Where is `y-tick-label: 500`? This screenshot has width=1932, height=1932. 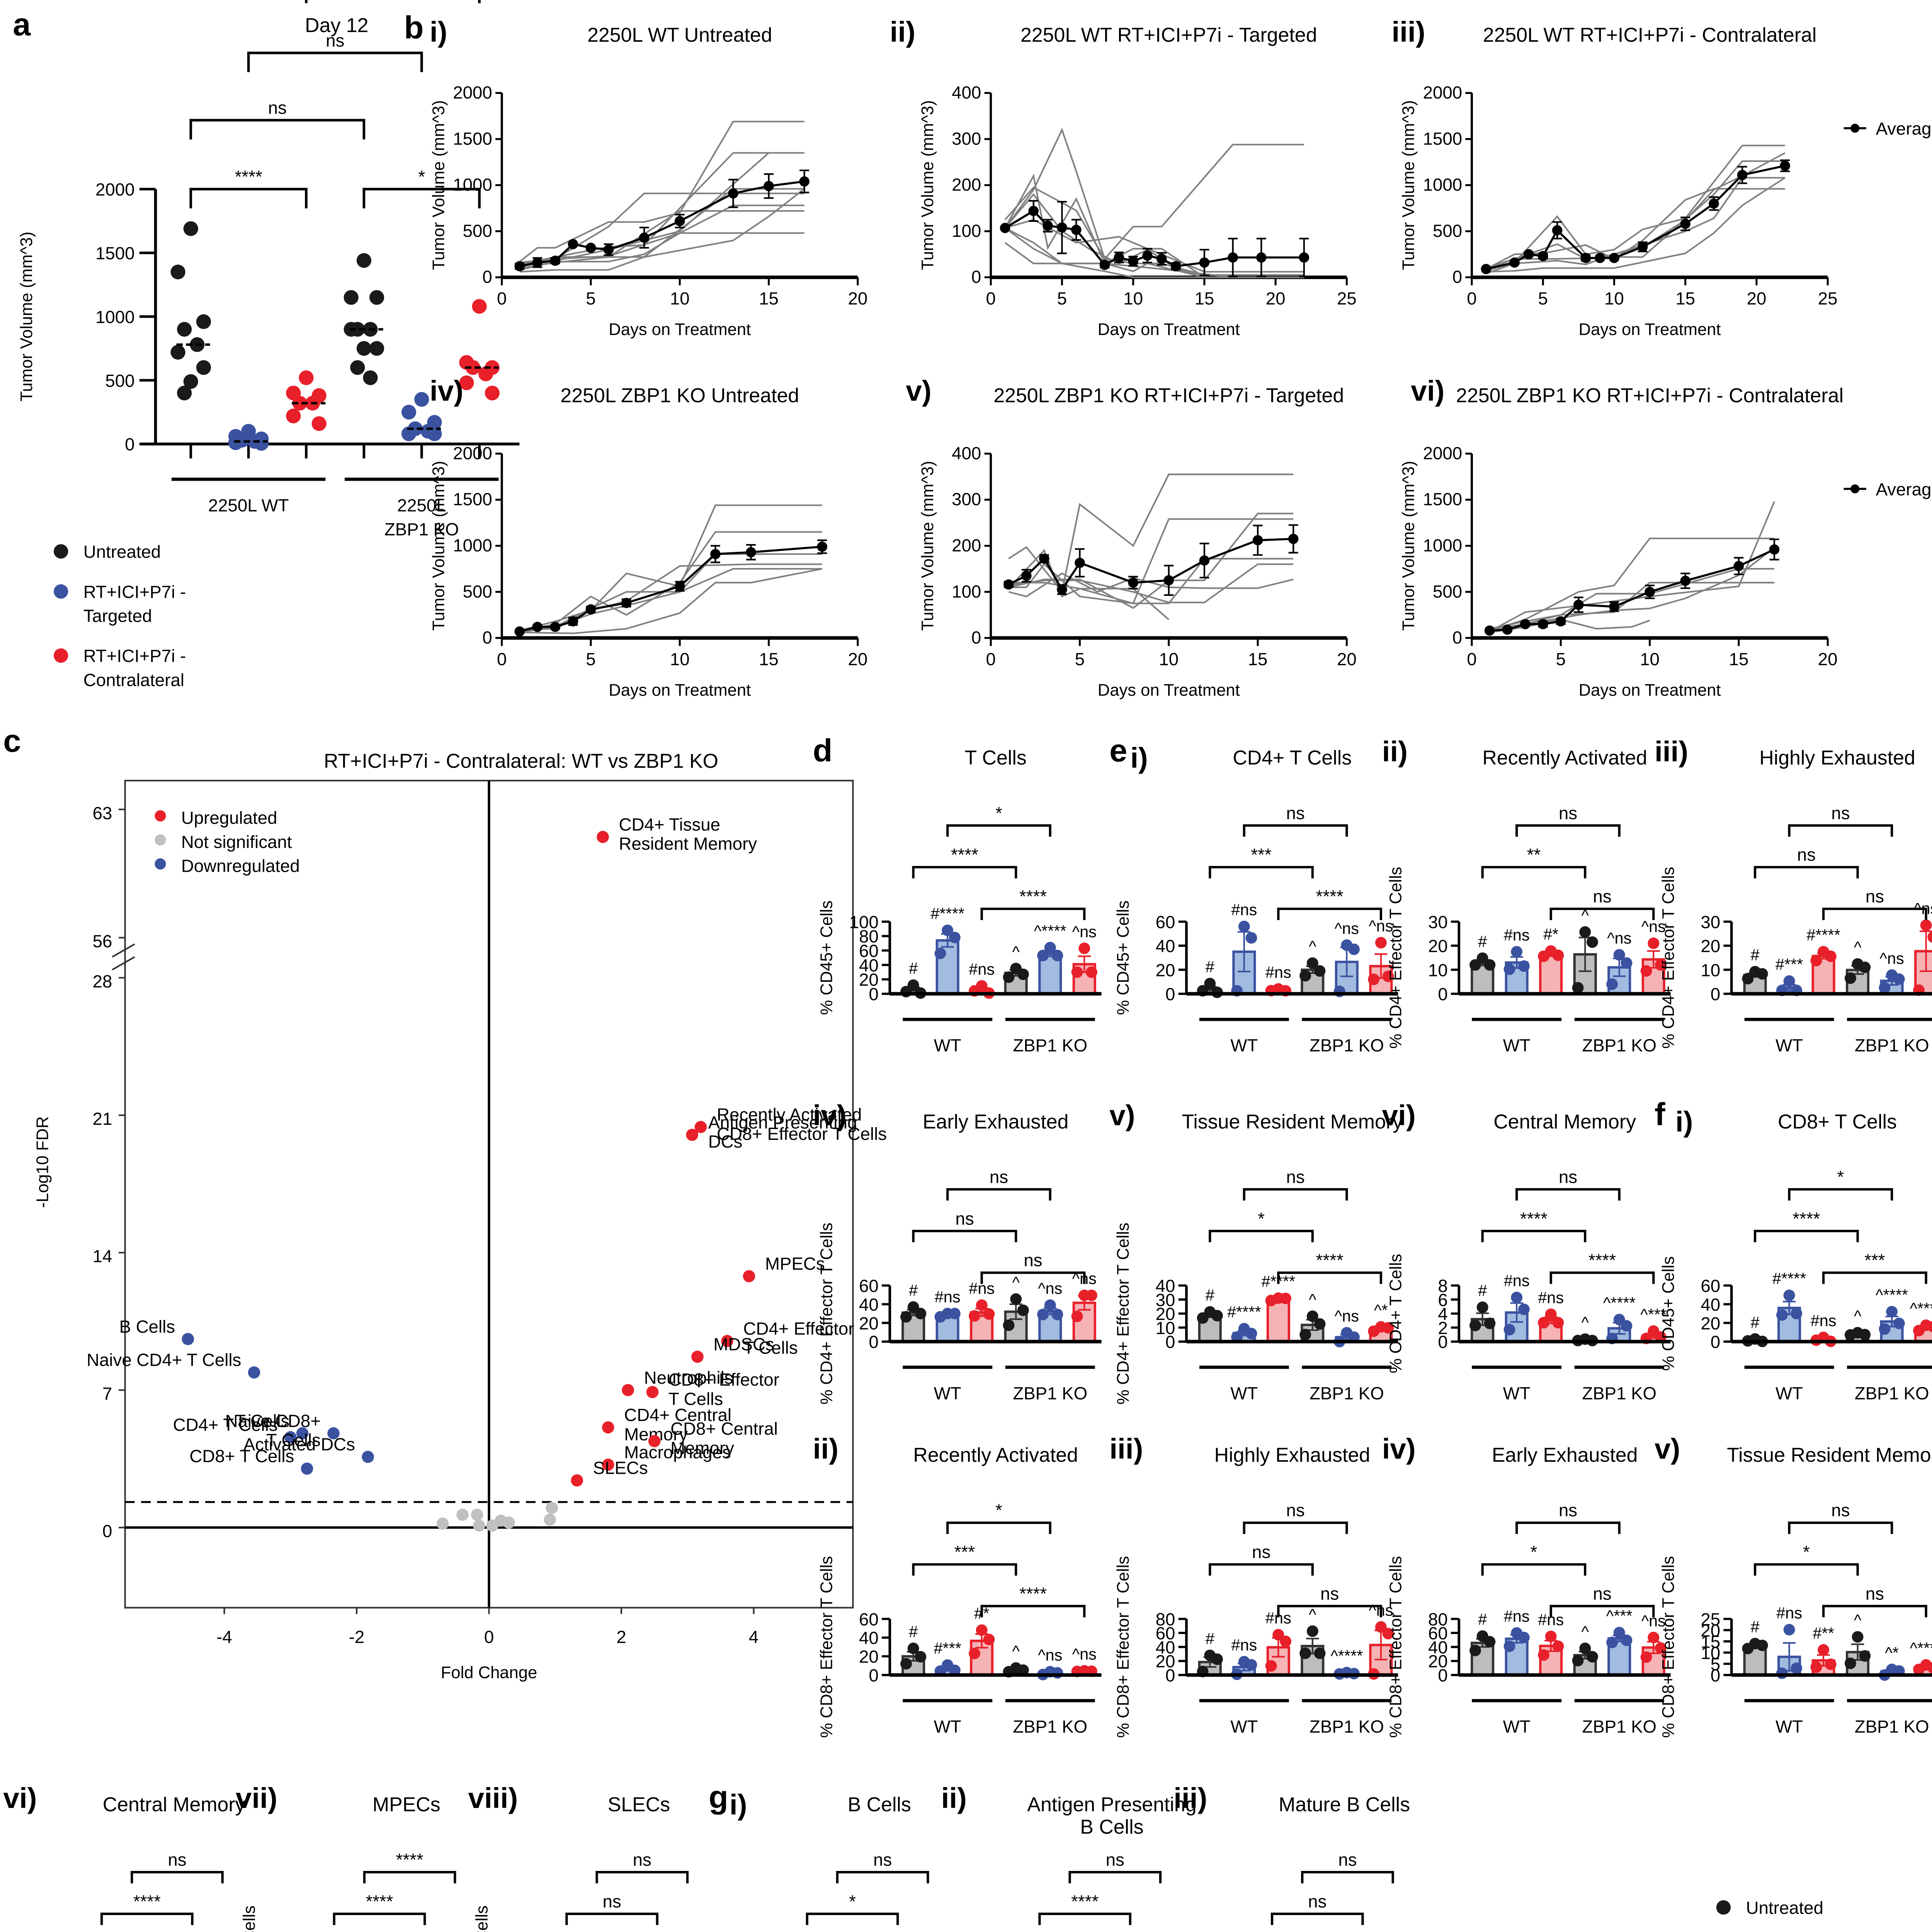 y-tick-label: 500 is located at coordinates (1447, 592).